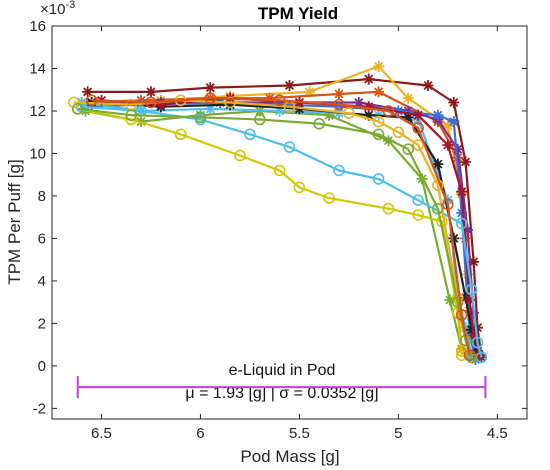 The width and height of the screenshot is (550, 470). Describe the element at coordinates (42, 323) in the screenshot. I see `y-tick-label: 2` at that location.